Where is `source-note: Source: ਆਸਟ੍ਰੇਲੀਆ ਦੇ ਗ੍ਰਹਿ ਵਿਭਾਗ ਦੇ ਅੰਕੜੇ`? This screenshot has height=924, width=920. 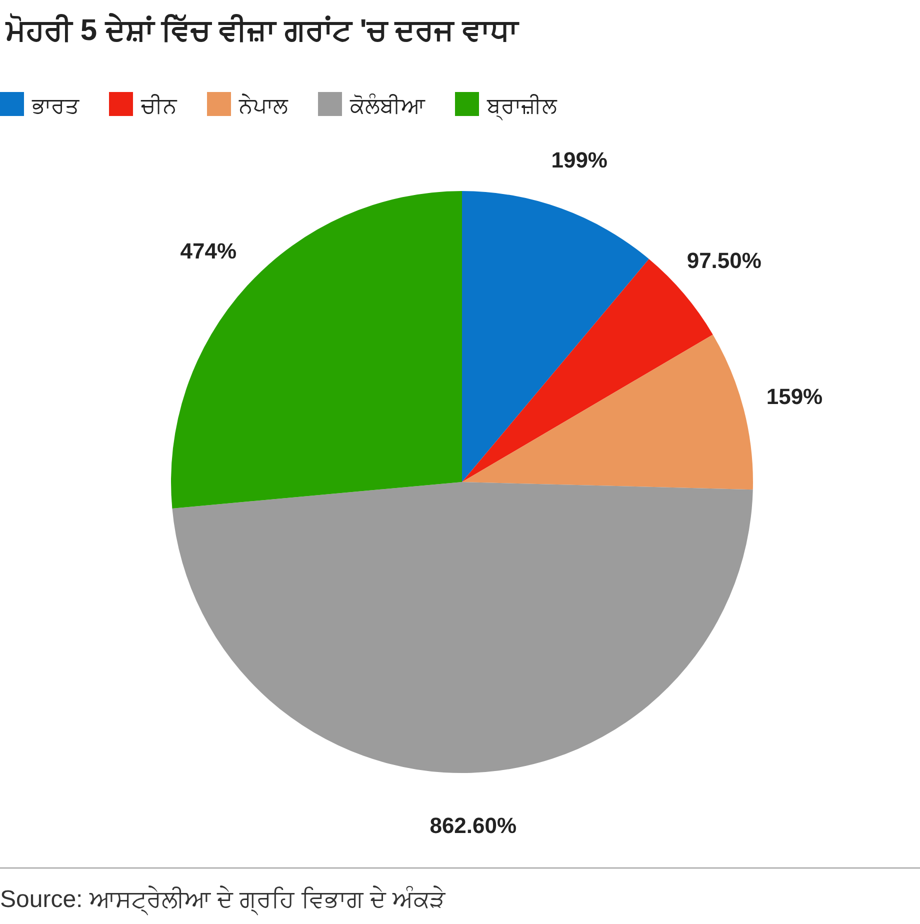 source-note: Source: ਆਸਟ੍ਰੇਲੀਆ ਦੇ ਗ੍ਰਹਿ ਵਿਭਾਗ ਦੇ ਅੰਕੜੇ is located at coordinates (223, 901).